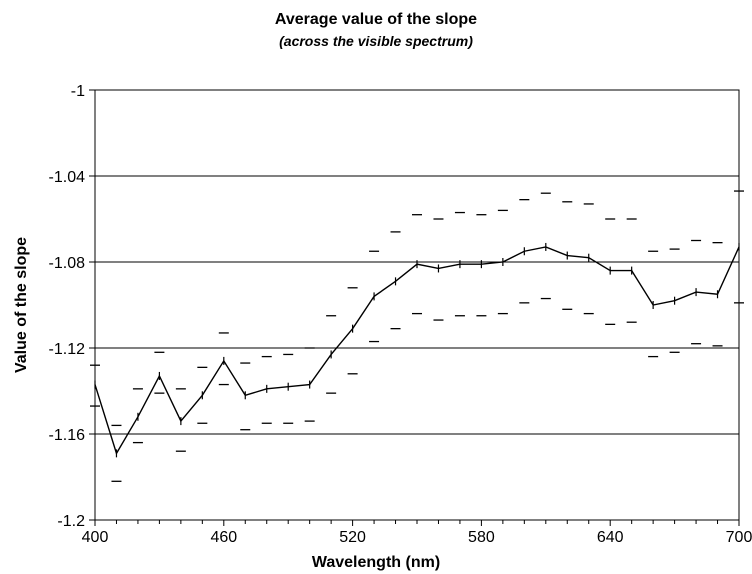 Image resolution: width=752 pixels, height=574 pixels. I want to click on x-axis-label: Wavelength (nm), so click(376, 562).